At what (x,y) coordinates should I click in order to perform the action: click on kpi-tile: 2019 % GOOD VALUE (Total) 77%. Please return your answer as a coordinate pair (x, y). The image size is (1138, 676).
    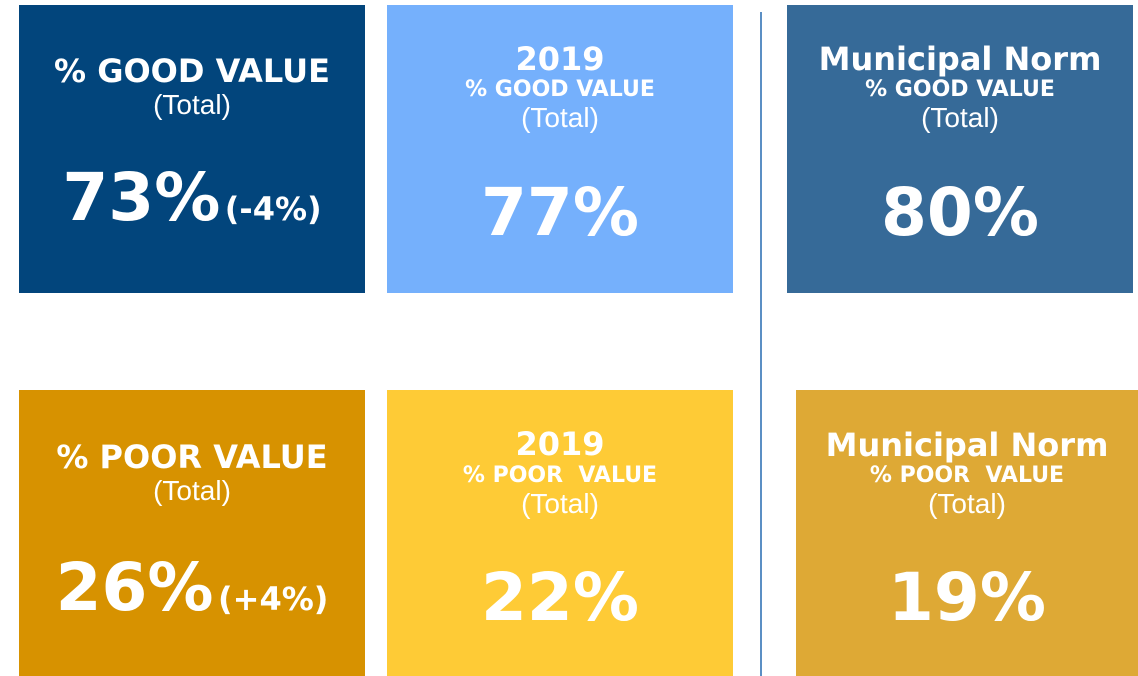
    Looking at the image, I should click on (560, 149).